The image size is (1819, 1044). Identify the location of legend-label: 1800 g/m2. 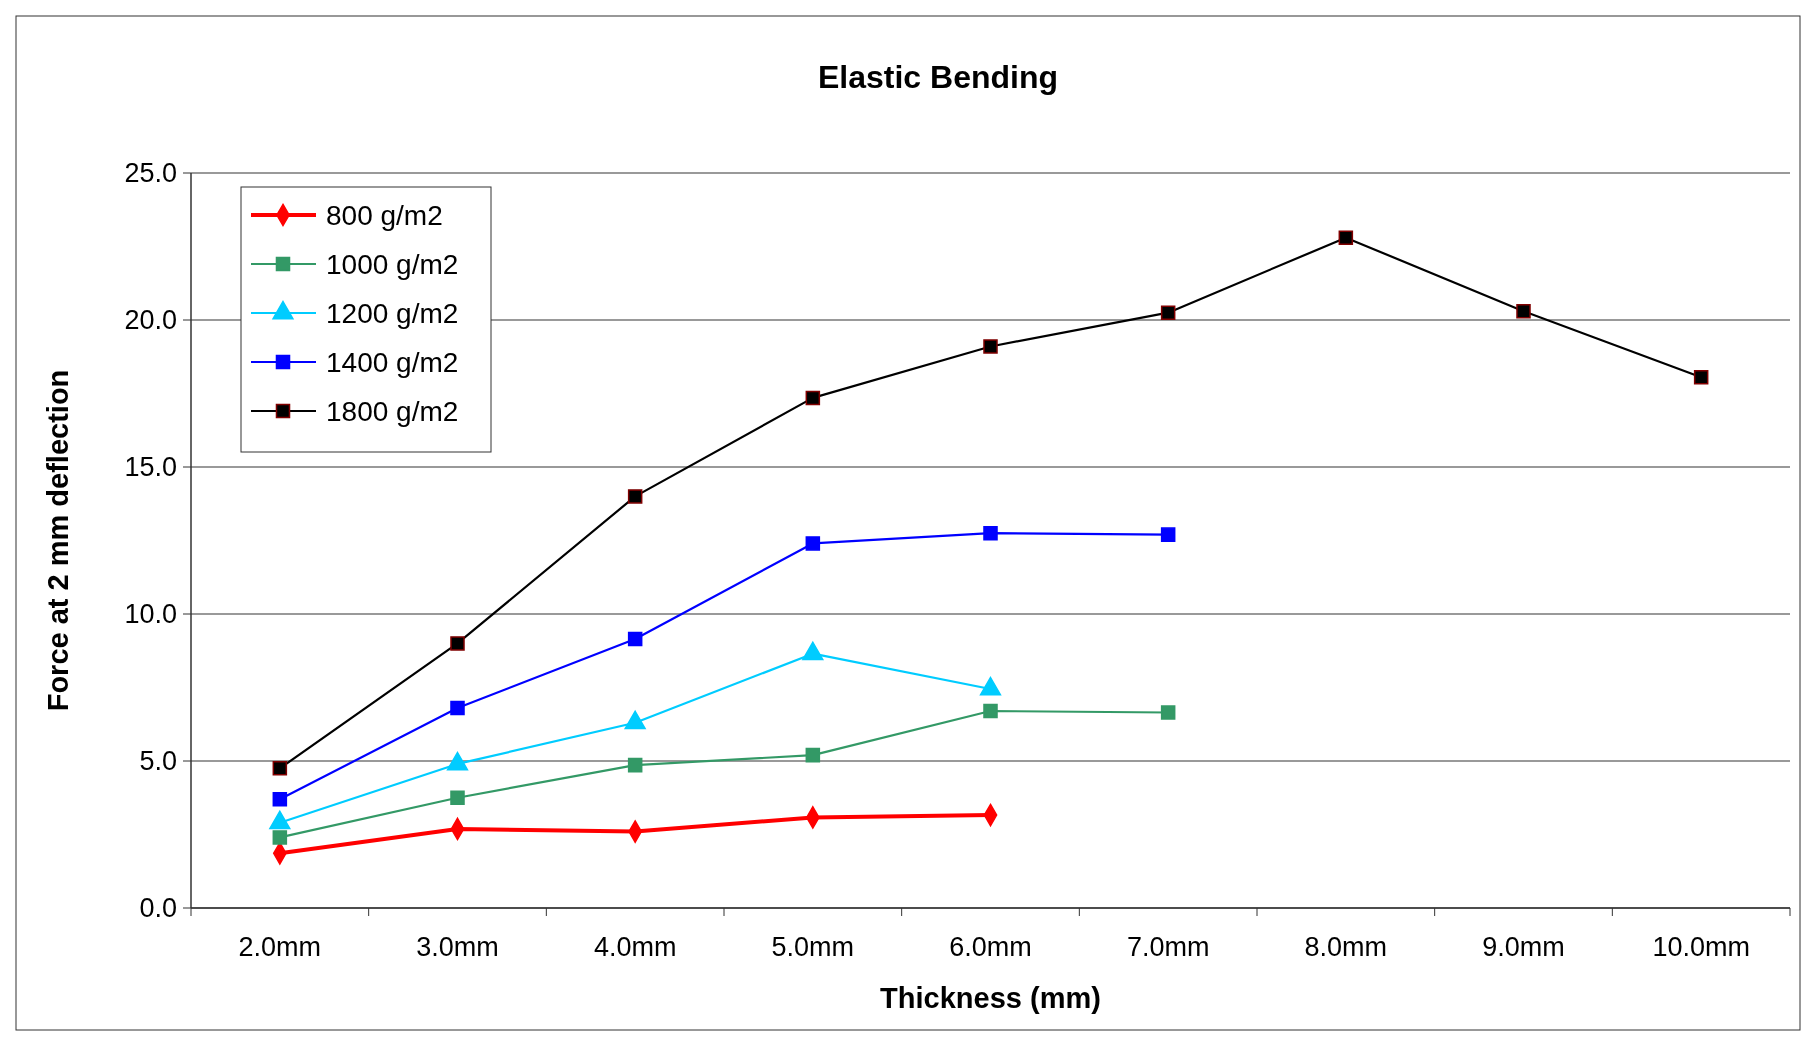
(392, 411).